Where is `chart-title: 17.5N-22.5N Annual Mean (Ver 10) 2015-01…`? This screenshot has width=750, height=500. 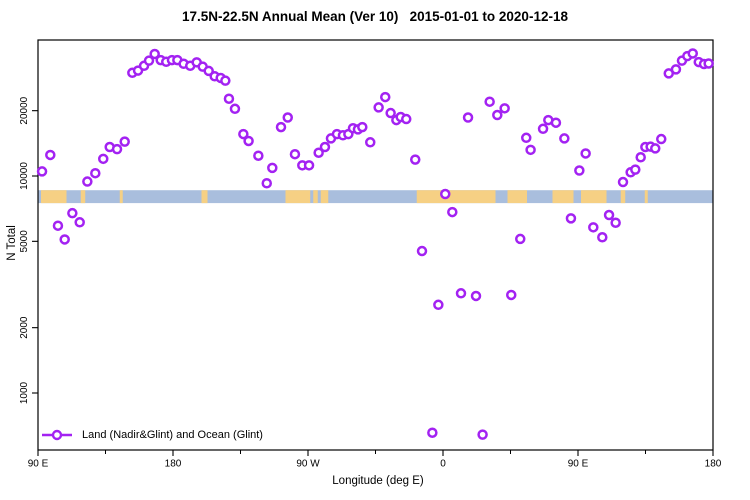 chart-title: 17.5N-22.5N Annual Mean (Ver 10) 2015-01… is located at coordinates (375, 16).